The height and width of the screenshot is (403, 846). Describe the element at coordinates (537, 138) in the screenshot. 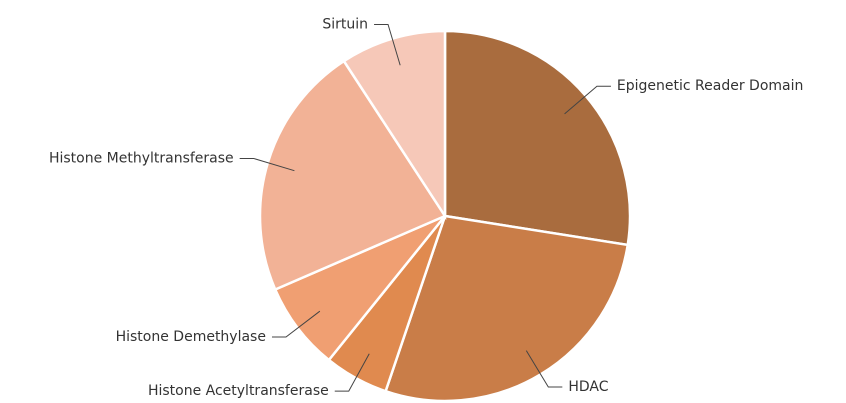

I see `pie-slice` at that location.